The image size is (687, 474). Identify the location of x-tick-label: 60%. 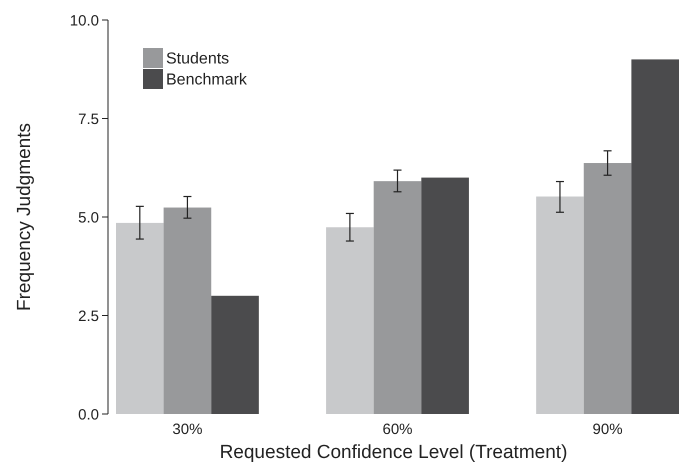
(397, 429).